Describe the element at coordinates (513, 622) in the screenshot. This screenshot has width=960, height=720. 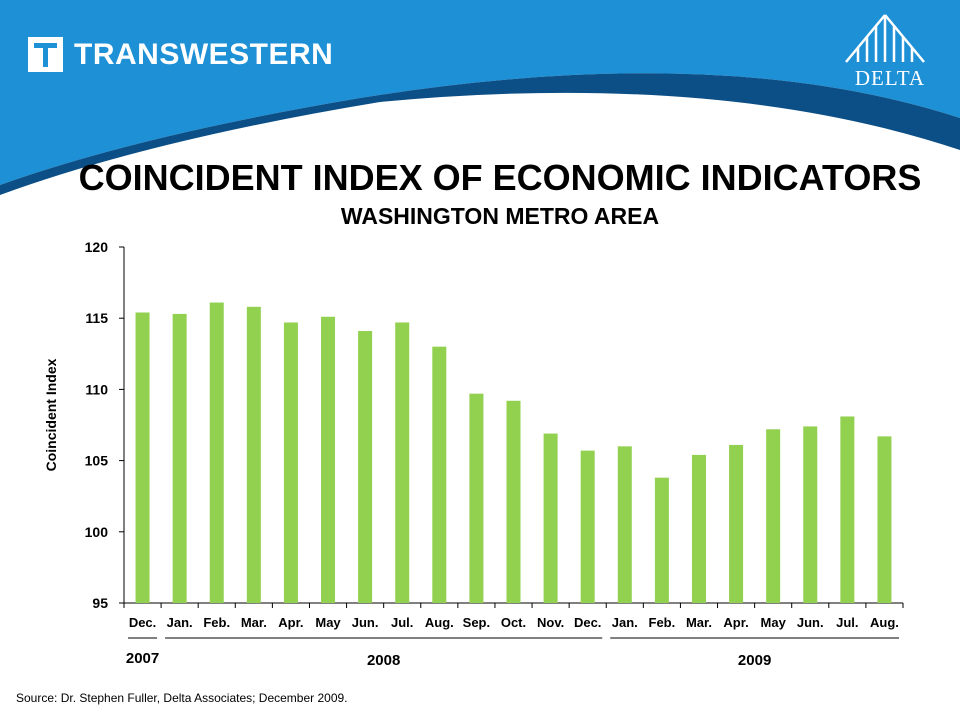
I see `x-tick-label: Oct.` at that location.